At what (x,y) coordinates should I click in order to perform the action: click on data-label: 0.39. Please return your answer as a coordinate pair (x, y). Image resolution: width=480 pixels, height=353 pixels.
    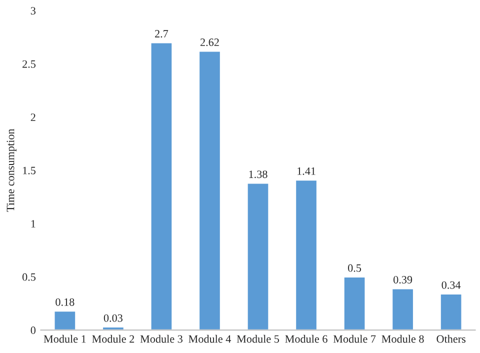
    Looking at the image, I should click on (403, 280).